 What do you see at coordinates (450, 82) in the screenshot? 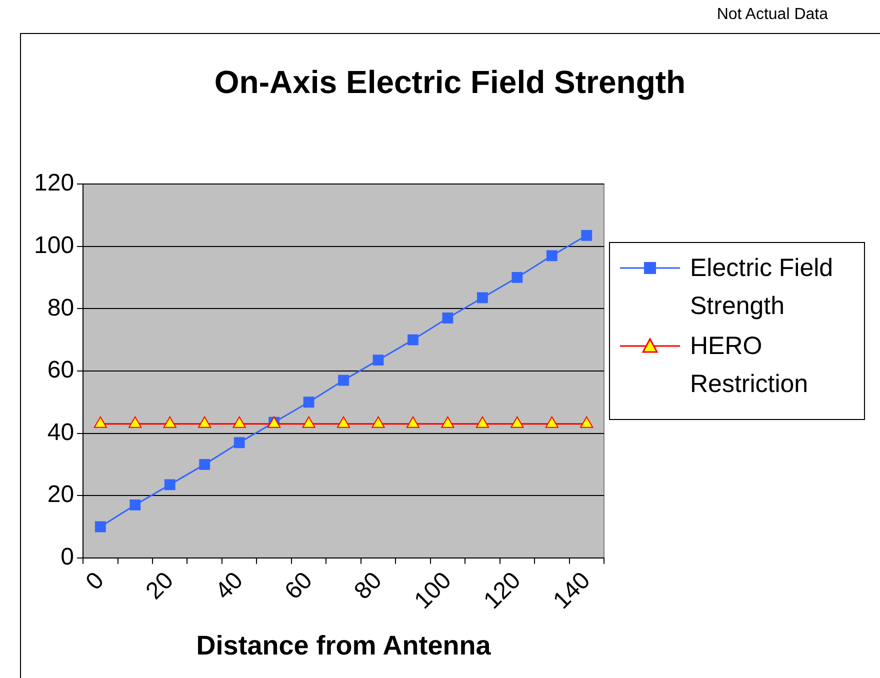
I see `chart-title: On-Axis Electric Field Strength` at bounding box center [450, 82].